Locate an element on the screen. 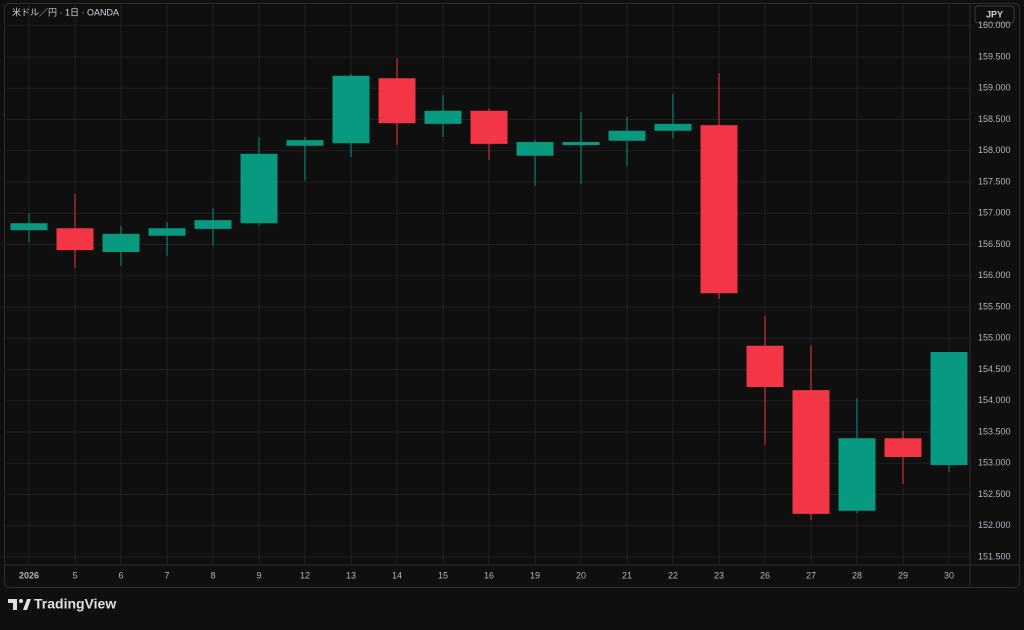 The image size is (1024, 630). x-tick-label: 19 is located at coordinates (535, 575).